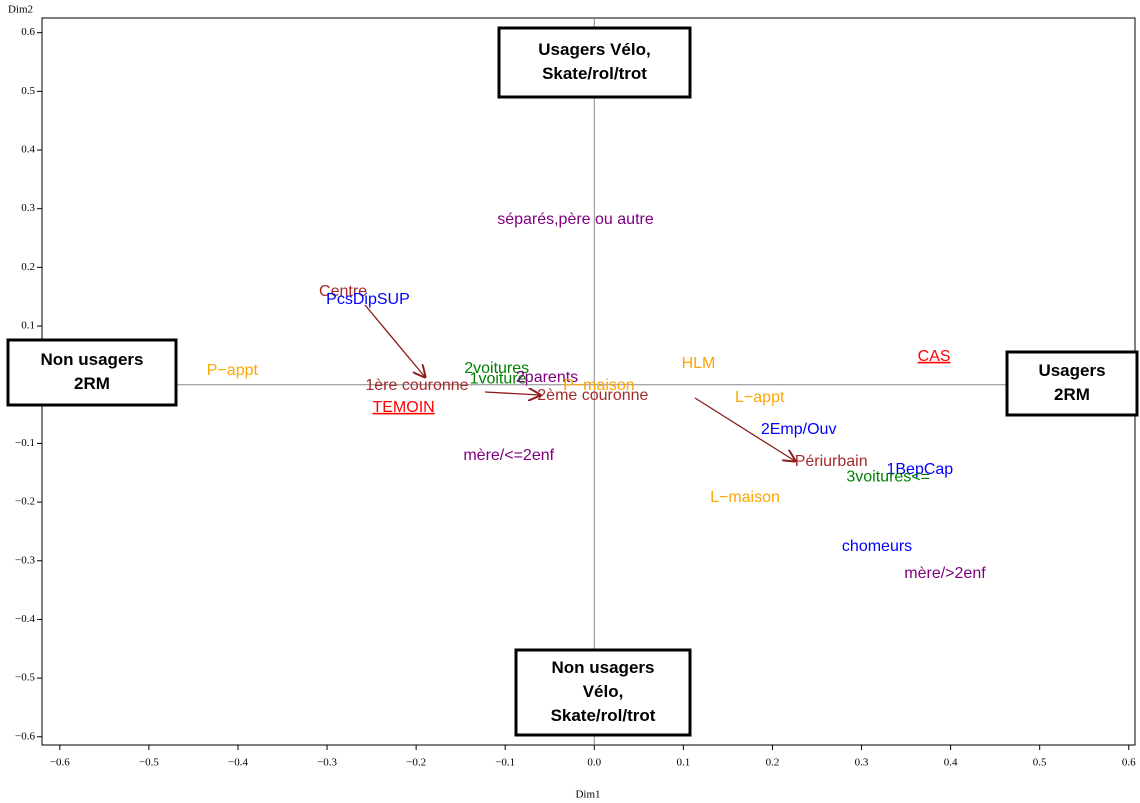 Image resolution: width=1140 pixels, height=803 pixels. Describe the element at coordinates (1129, 763) in the screenshot. I see `x-tick-label: 0.6` at that location.